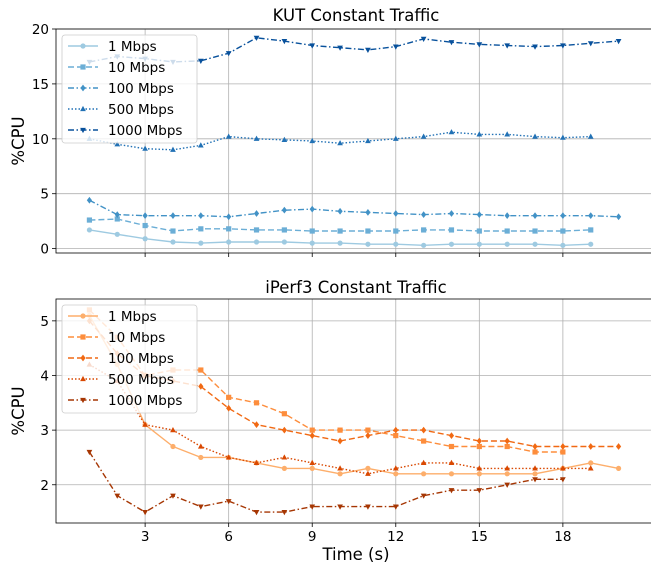  I want to click on kut-y-tick-label: 5, so click(44, 195).